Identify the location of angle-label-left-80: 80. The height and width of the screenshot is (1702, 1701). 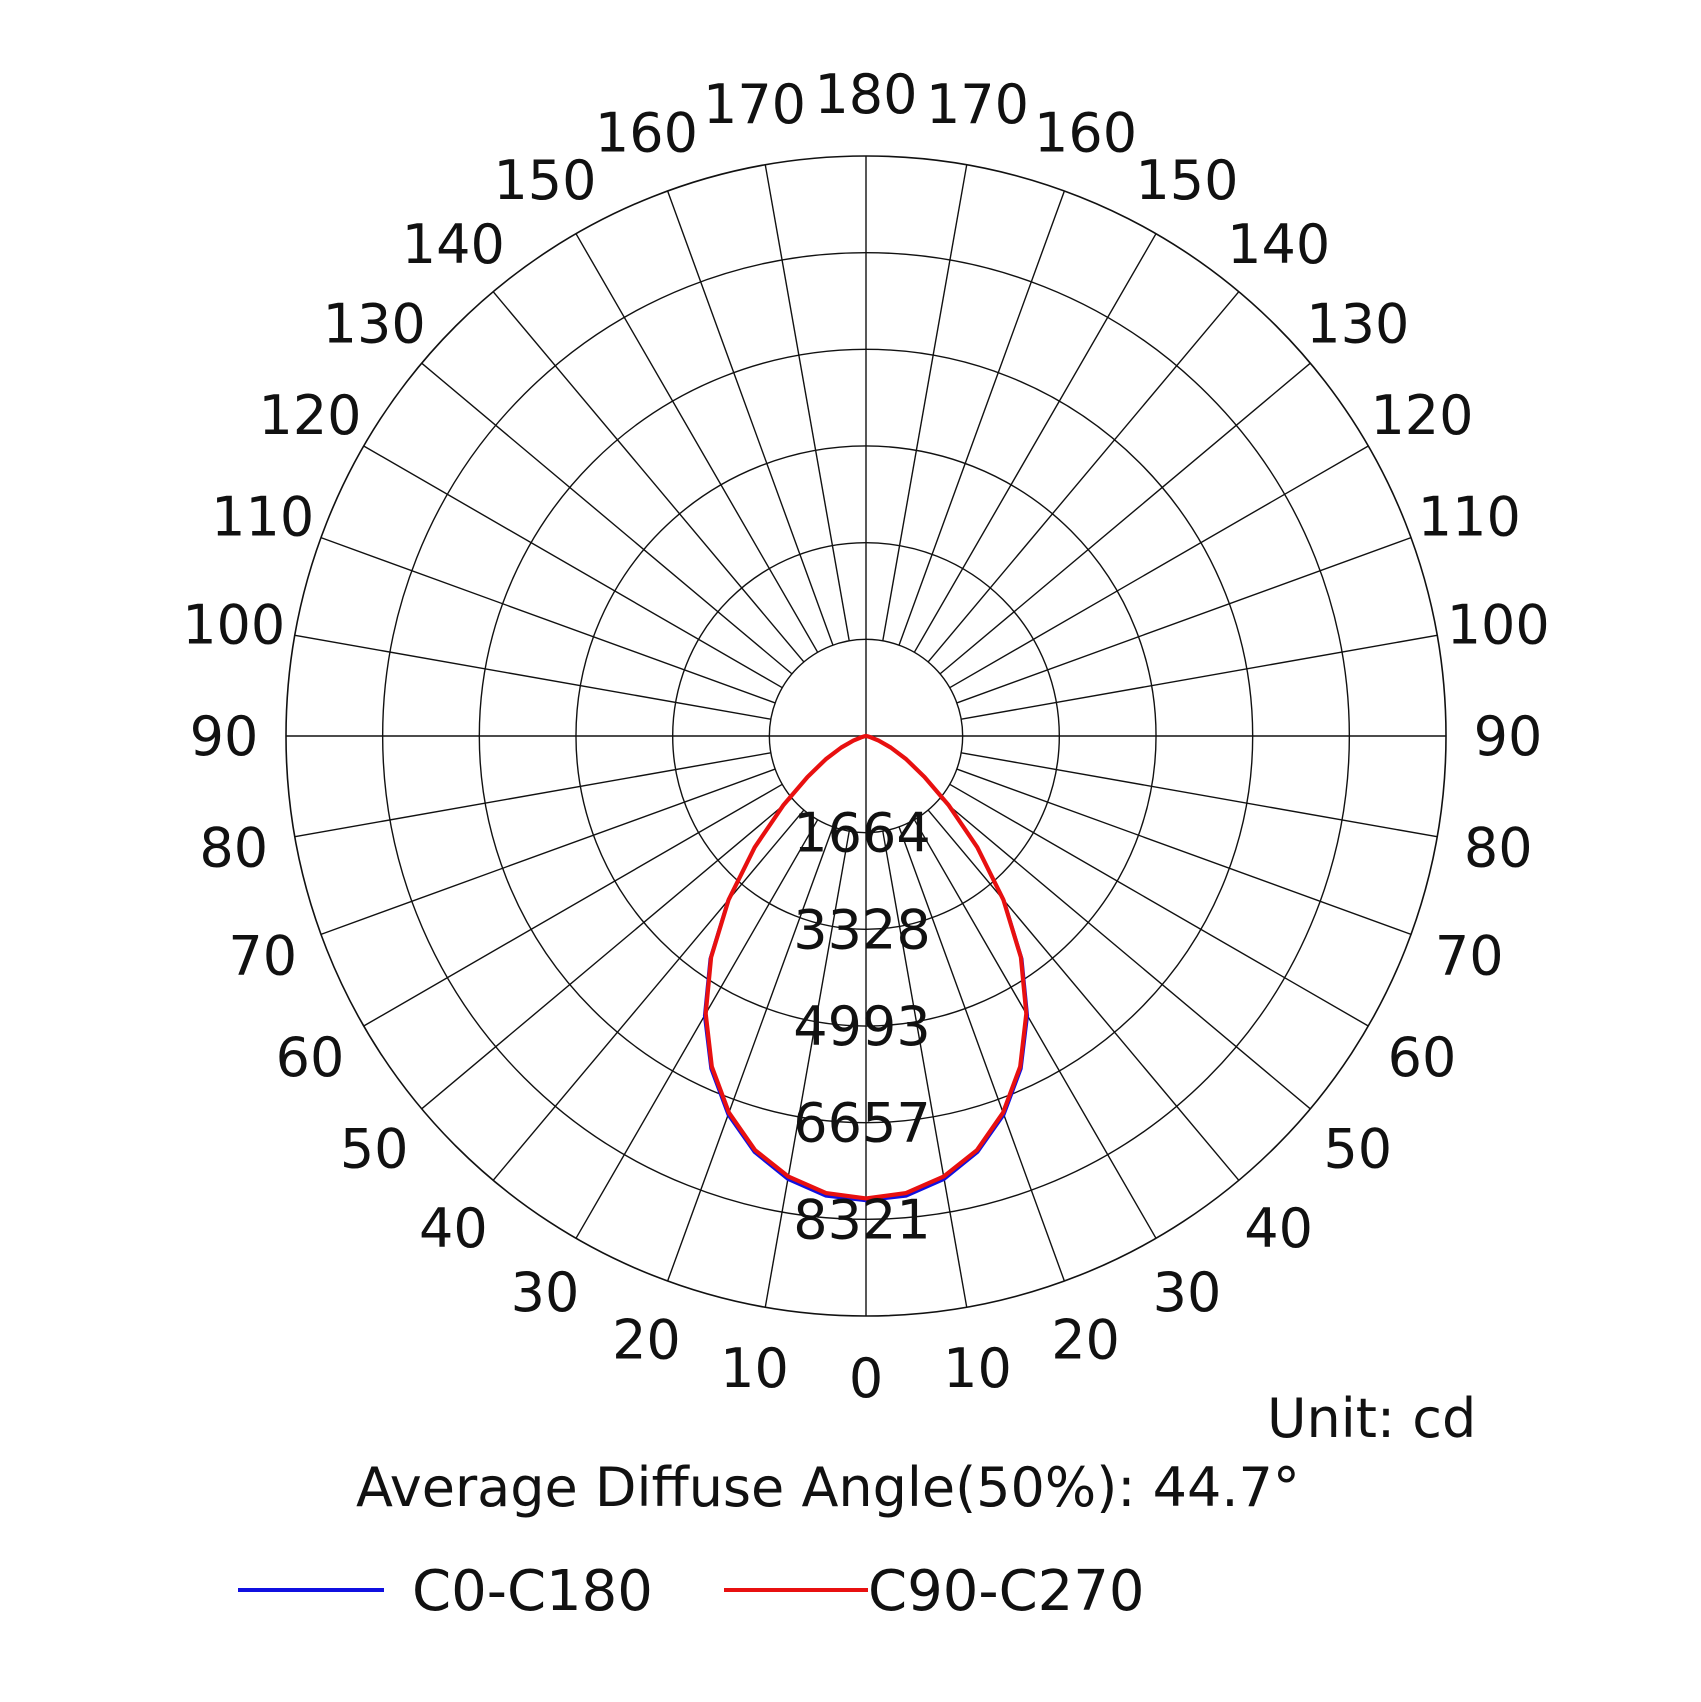
(233, 847).